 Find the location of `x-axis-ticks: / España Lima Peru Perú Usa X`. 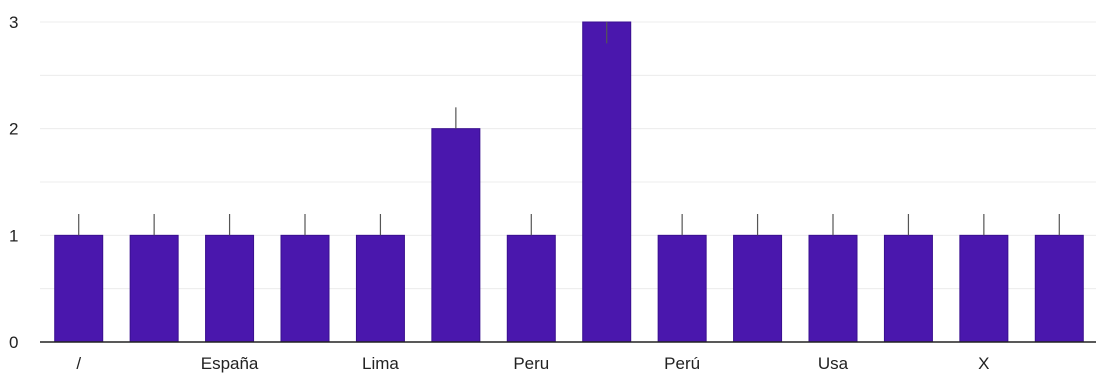

x-axis-ticks: / España Lima Peru Perú Usa X is located at coordinates (532, 363).